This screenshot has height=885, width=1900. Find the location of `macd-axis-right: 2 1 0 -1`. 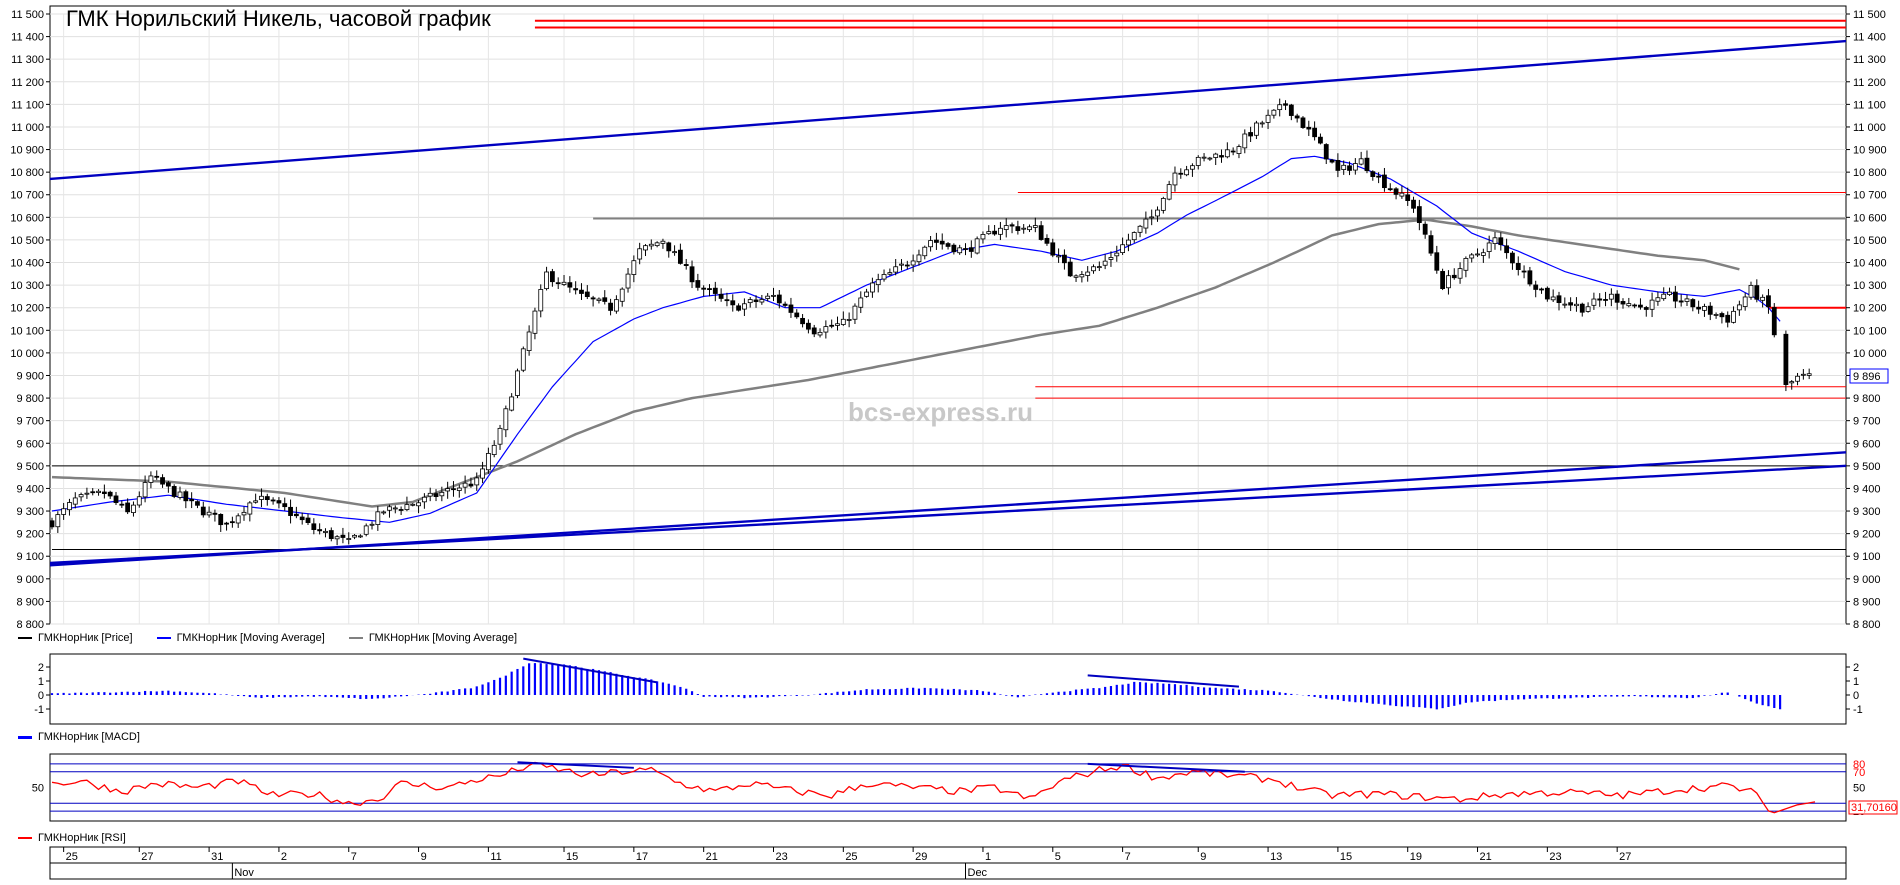

macd-axis-right: 2 1 0 -1 is located at coordinates (1854, 689).